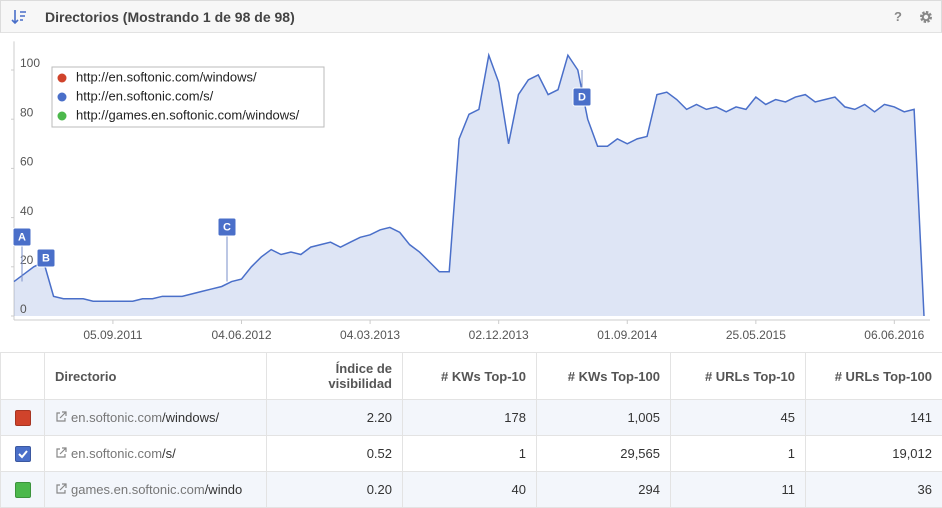 The height and width of the screenshot is (508, 942). What do you see at coordinates (334, 376) in the screenshot?
I see `header-cell: Índice de visibilidad` at bounding box center [334, 376].